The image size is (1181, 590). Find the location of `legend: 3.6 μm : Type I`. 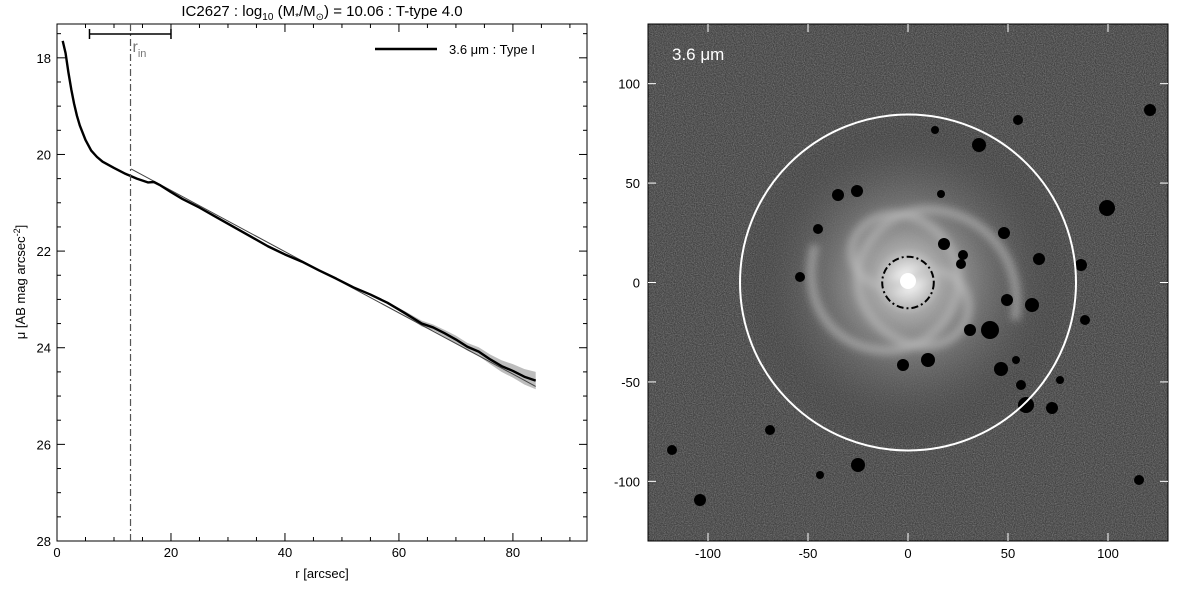

legend: 3.6 μm : Type I is located at coordinates (455, 49).